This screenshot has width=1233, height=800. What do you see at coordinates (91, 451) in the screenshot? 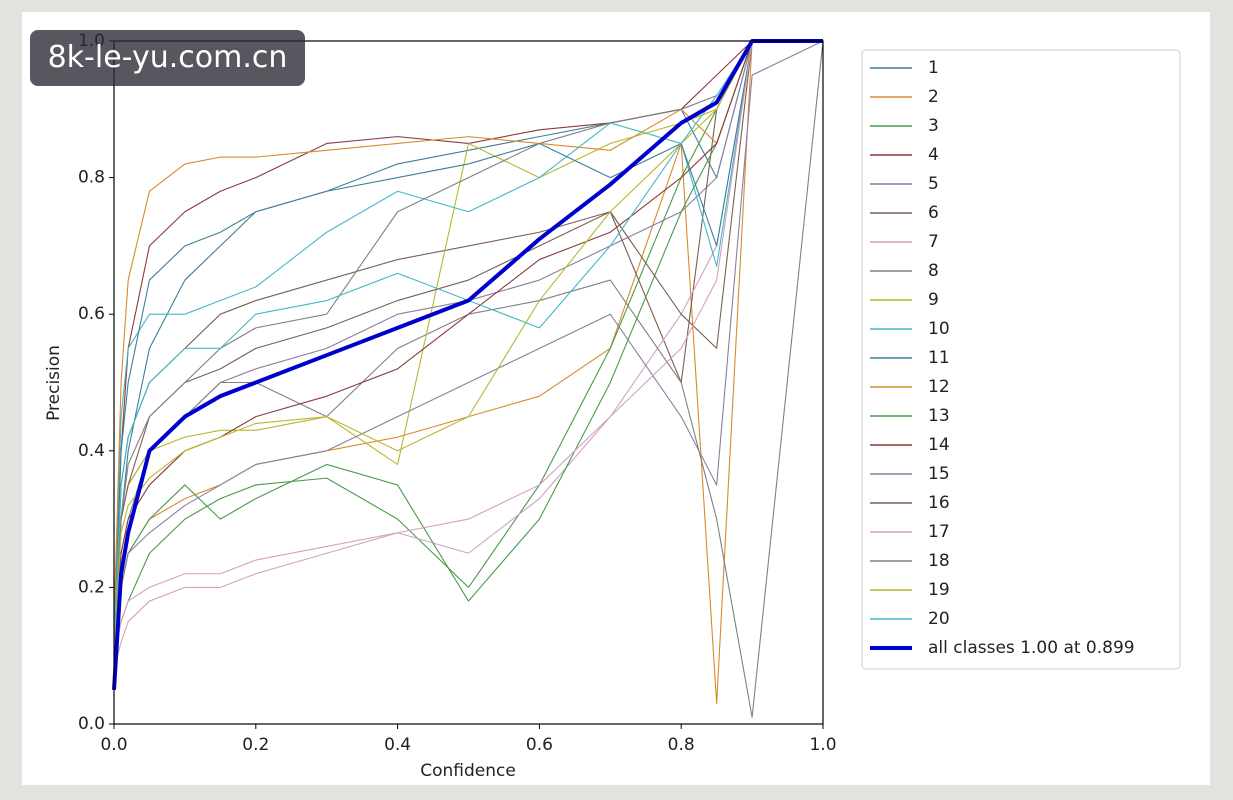
I see `y-tick-label: 0.4` at bounding box center [91, 451].